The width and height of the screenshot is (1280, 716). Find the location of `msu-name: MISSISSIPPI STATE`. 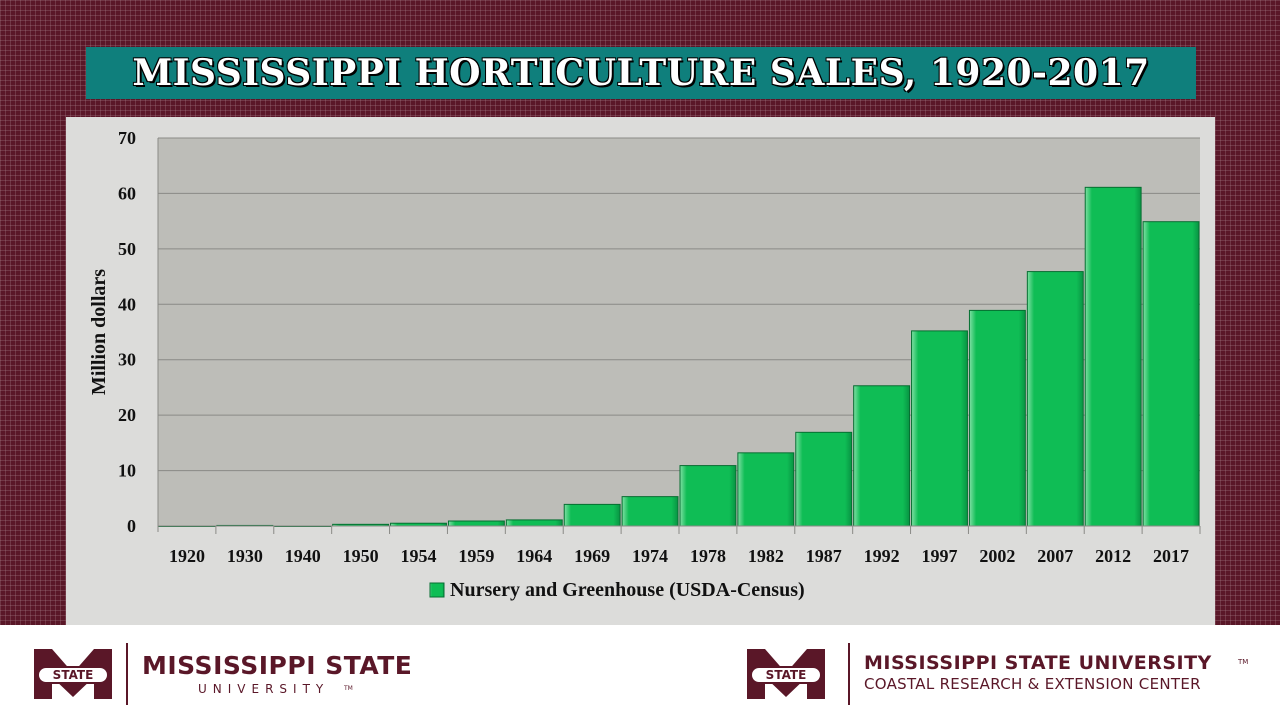

msu-name: MISSISSIPPI STATE is located at coordinates (277, 665).